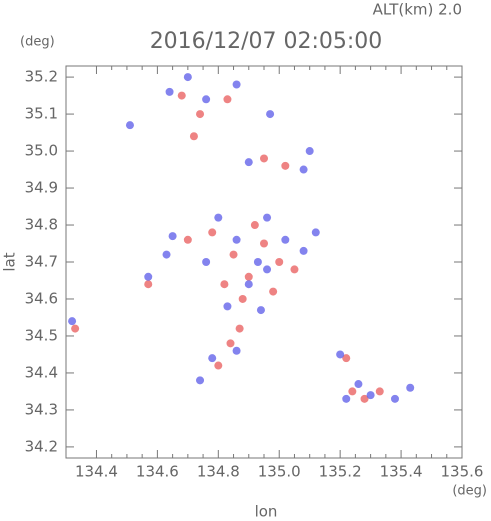  Describe the element at coordinates (279, 472) in the screenshot. I see `x-tick-label: 135.0` at that location.